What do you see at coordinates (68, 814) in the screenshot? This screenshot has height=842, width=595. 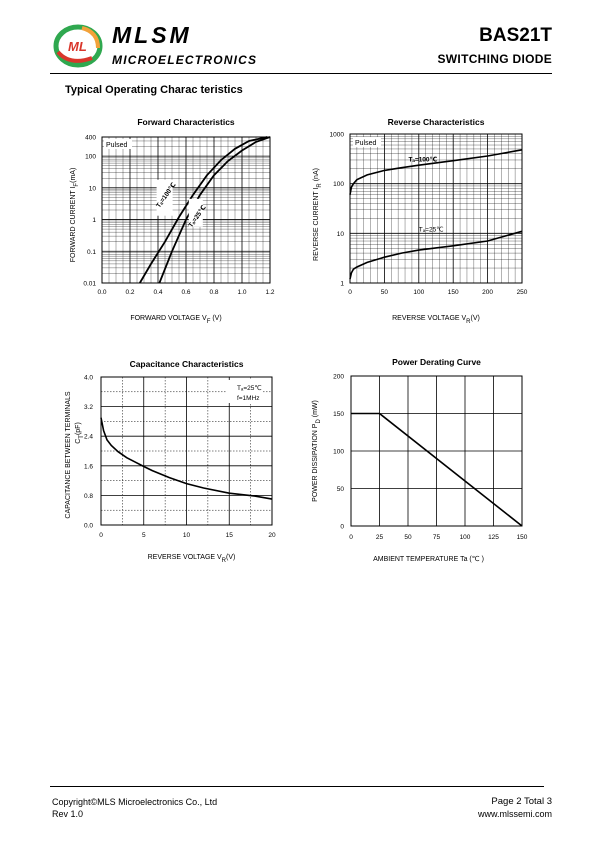 I see `revision-text: Rev 1.0` at bounding box center [68, 814].